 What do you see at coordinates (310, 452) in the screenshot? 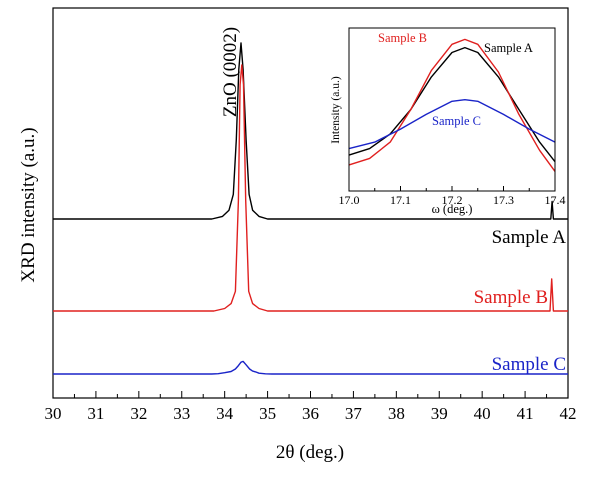
I see `main-x-axis-label: 2θ (deg.)` at bounding box center [310, 452].